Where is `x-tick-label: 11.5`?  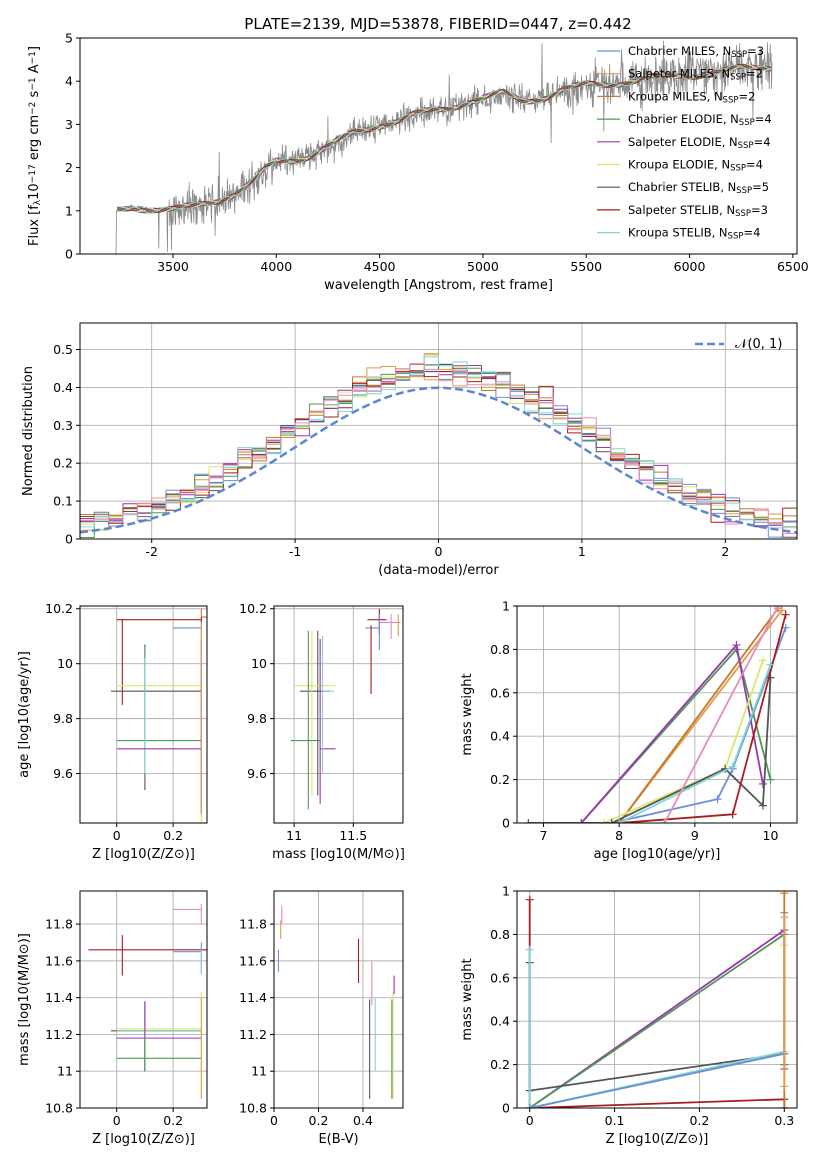 x-tick-label: 11.5 is located at coordinates (353, 835).